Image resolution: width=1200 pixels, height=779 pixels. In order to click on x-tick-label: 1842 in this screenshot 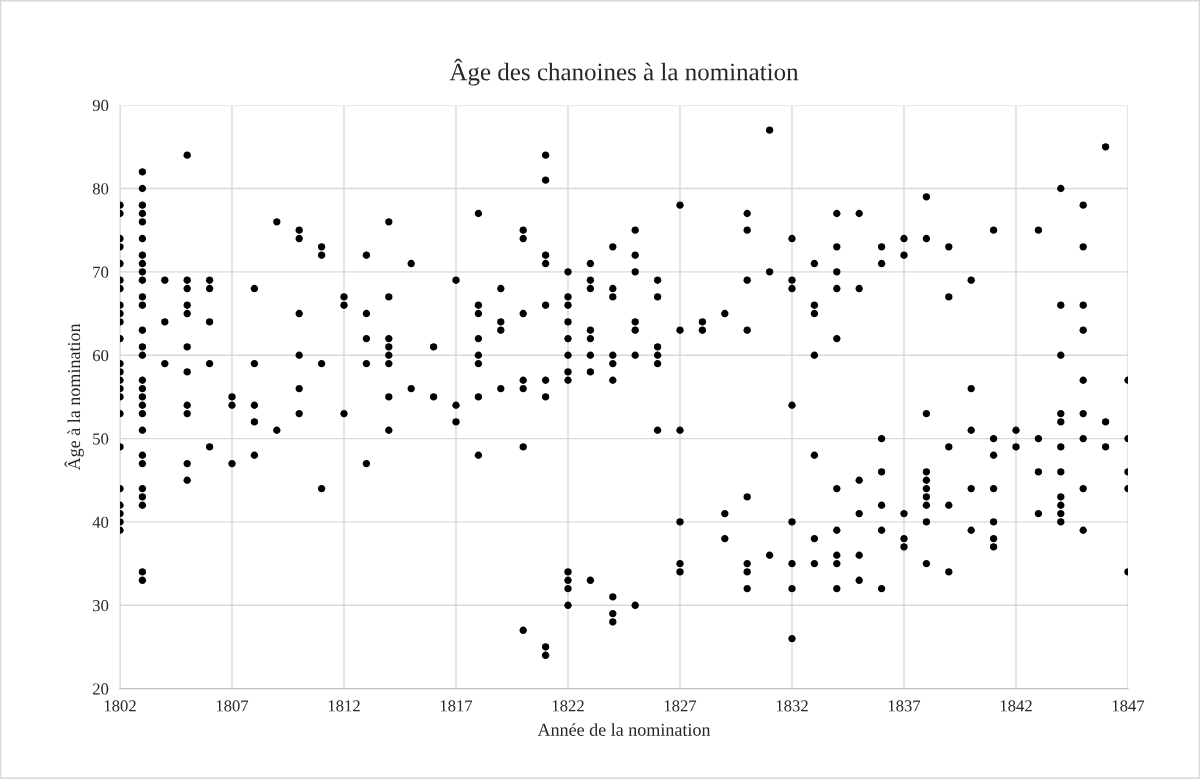, I will do `click(1016, 706)`.